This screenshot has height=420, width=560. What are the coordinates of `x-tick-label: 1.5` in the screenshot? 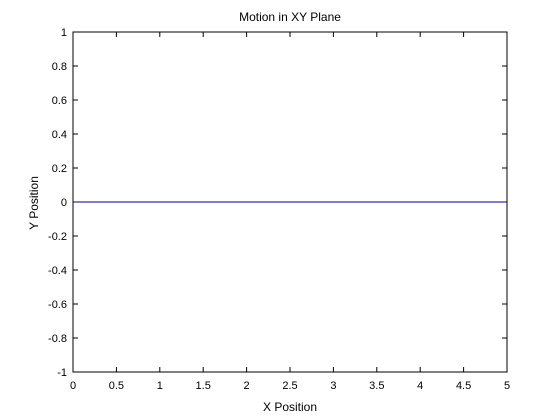 It's located at (203, 386).